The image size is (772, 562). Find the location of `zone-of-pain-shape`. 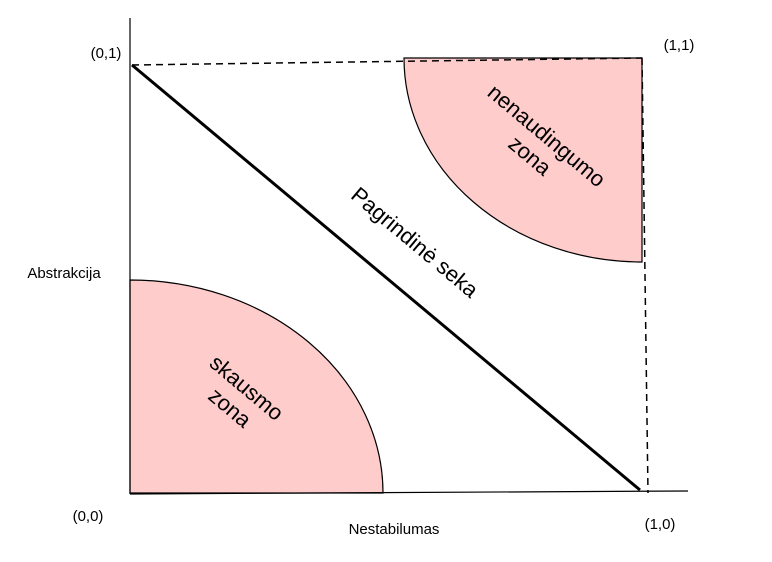

zone-of-pain-shape is located at coordinates (256, 386).